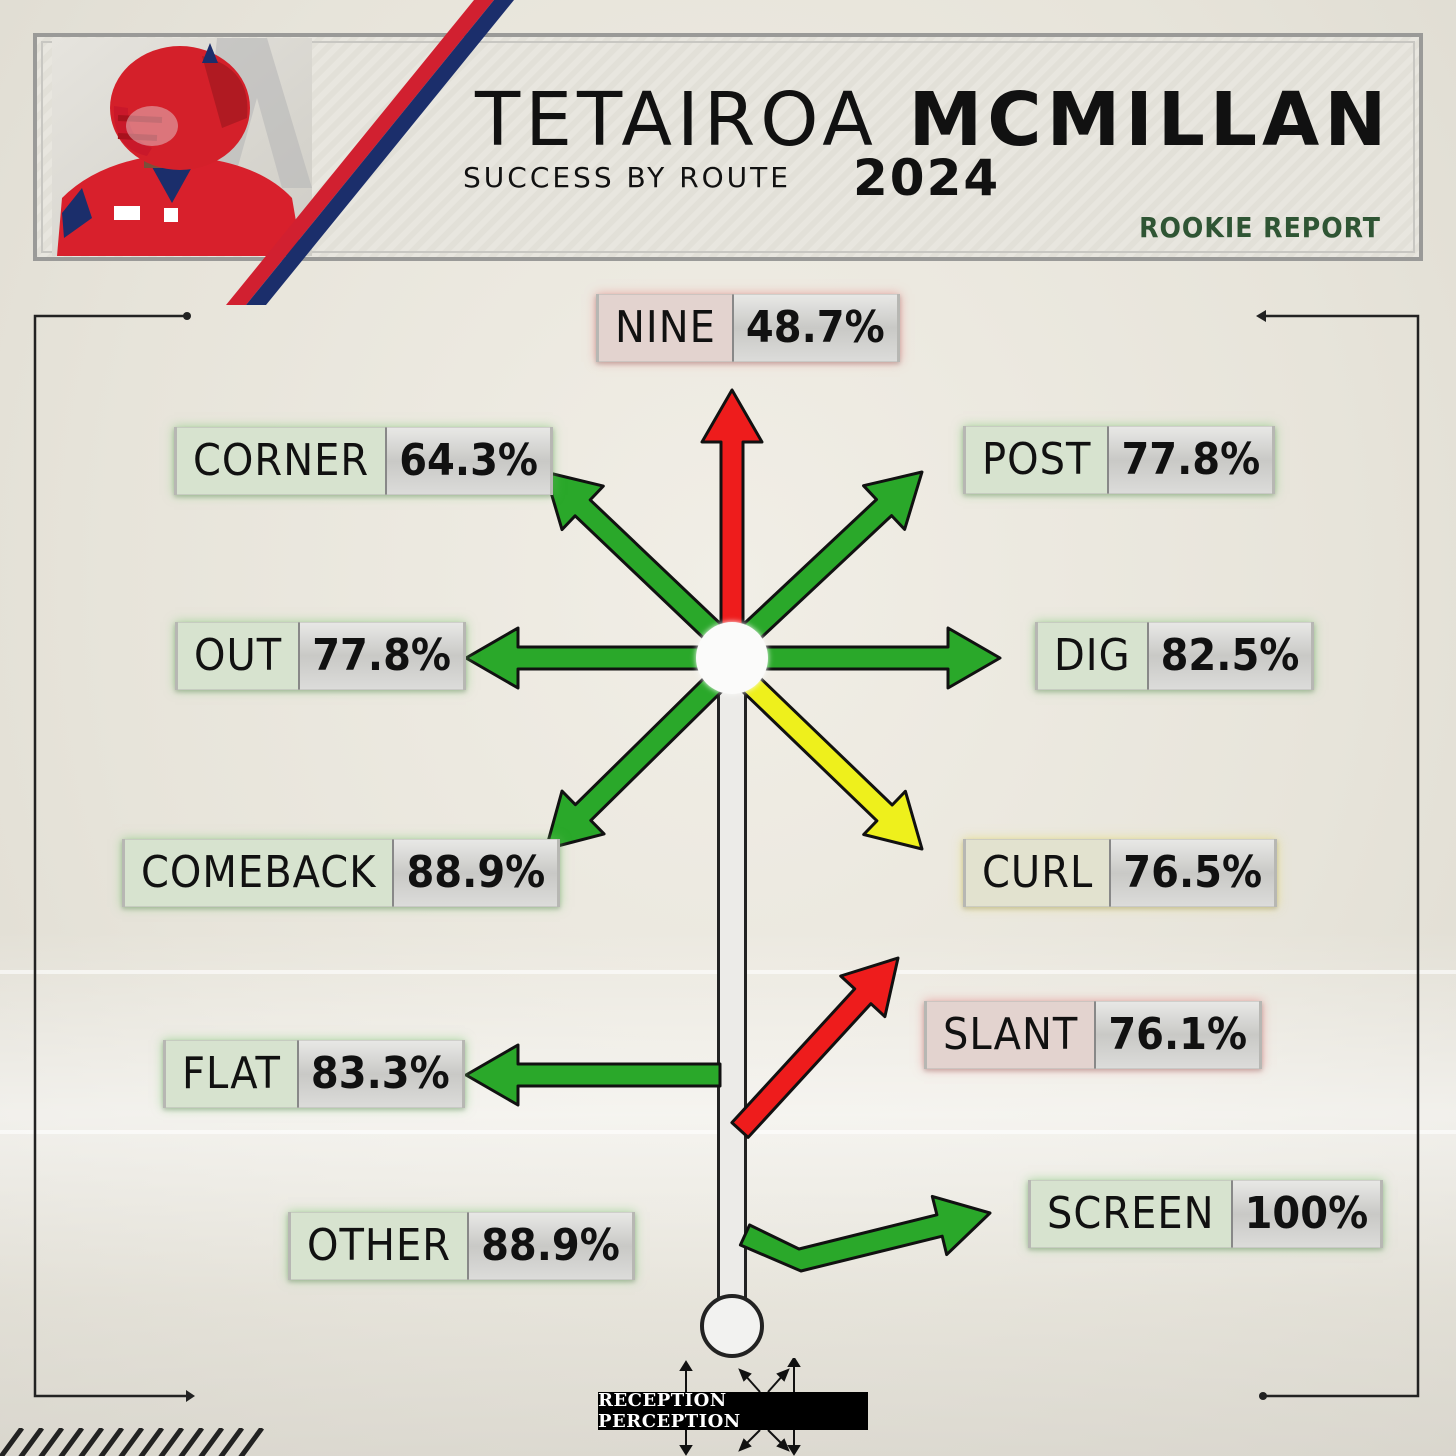 The image size is (1456, 1456). I want to click on route-hub, so click(732, 658).